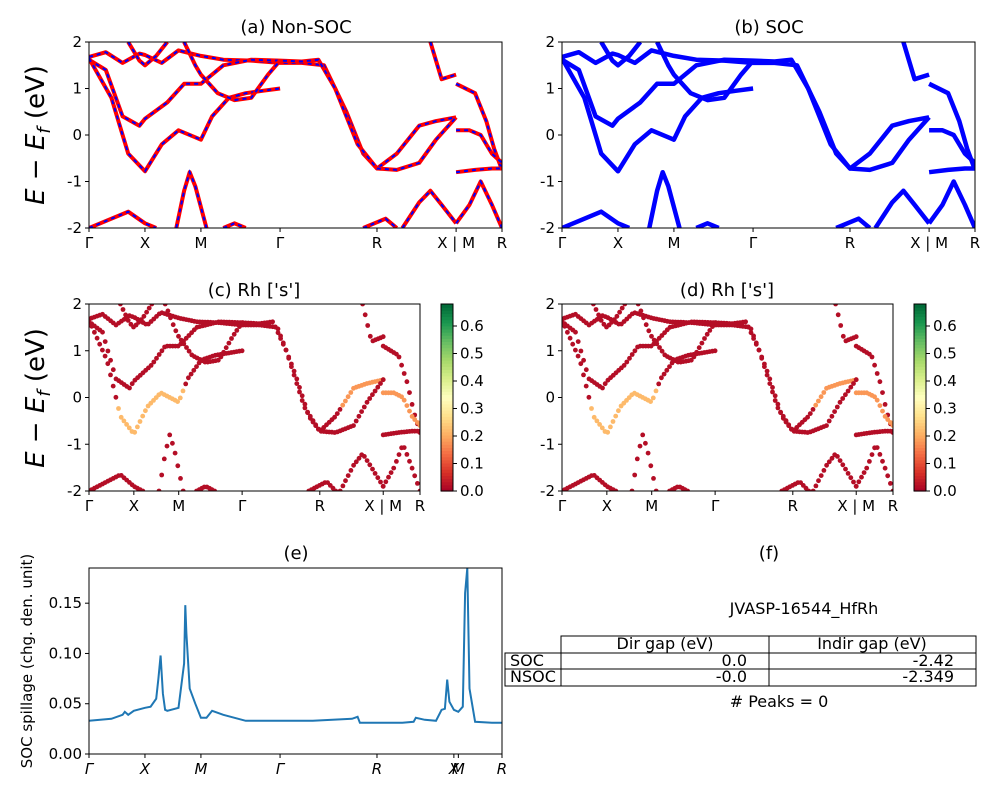  Describe the element at coordinates (472, 436) in the screenshot. I see `colorbar-tick-label: 0.2` at that location.